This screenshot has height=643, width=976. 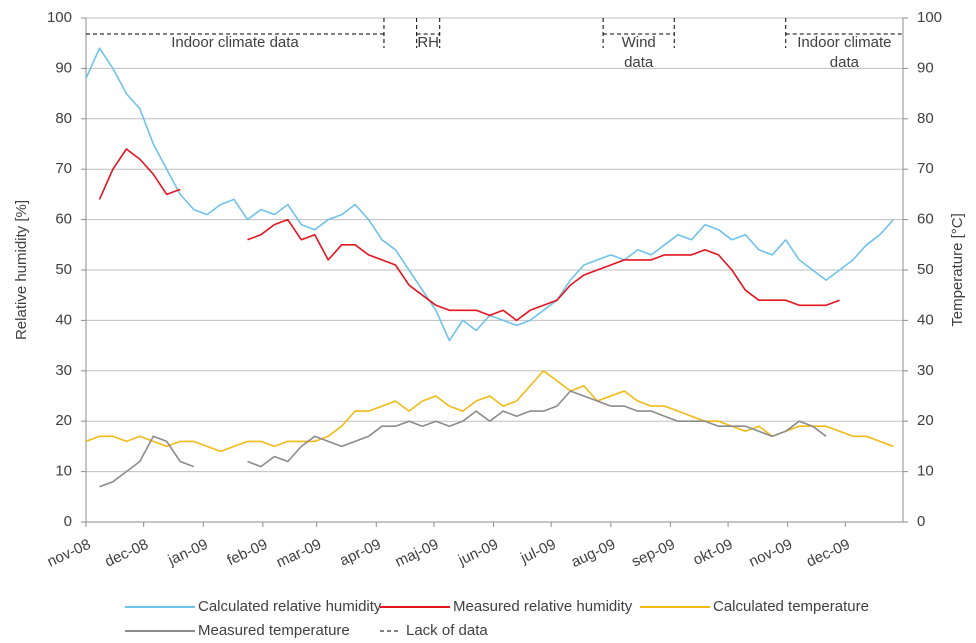 I want to click on legend-label: Lack of data, so click(x=447, y=630).